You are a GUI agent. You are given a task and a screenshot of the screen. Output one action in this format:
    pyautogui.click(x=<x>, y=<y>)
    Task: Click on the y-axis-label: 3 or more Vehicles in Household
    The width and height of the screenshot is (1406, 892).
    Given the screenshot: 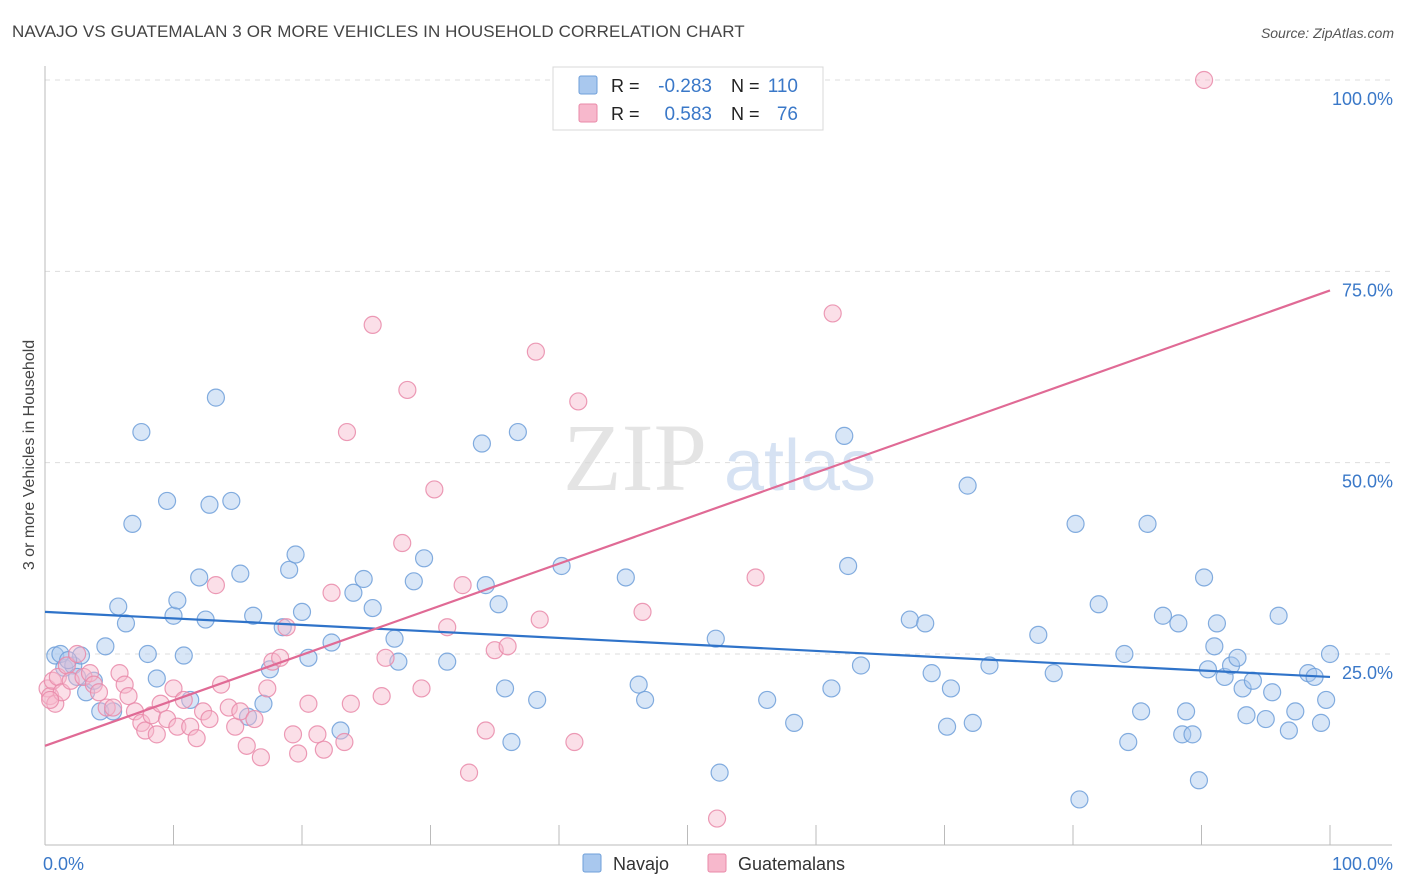 What is the action you would take?
    pyautogui.click(x=29, y=455)
    